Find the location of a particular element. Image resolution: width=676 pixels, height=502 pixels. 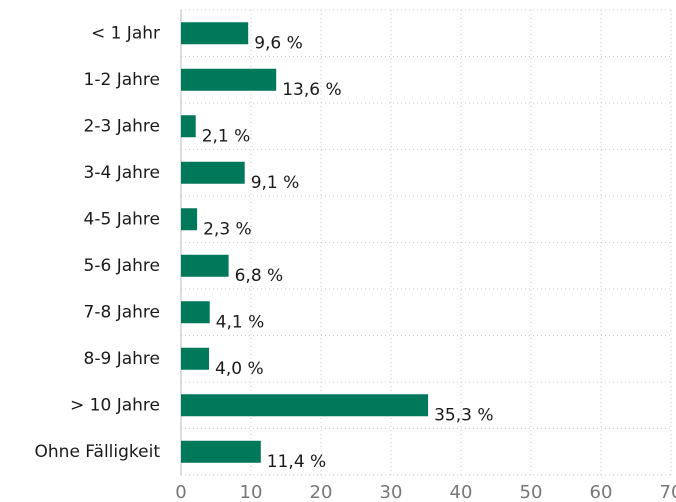

value-label: 9,6 % is located at coordinates (278, 43).